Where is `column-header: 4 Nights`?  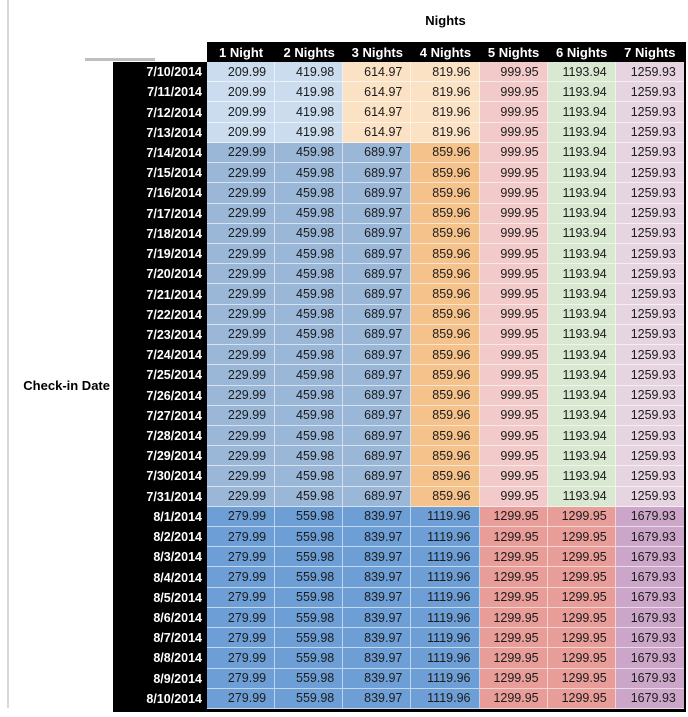
column-header: 4 Nights is located at coordinates (445, 52).